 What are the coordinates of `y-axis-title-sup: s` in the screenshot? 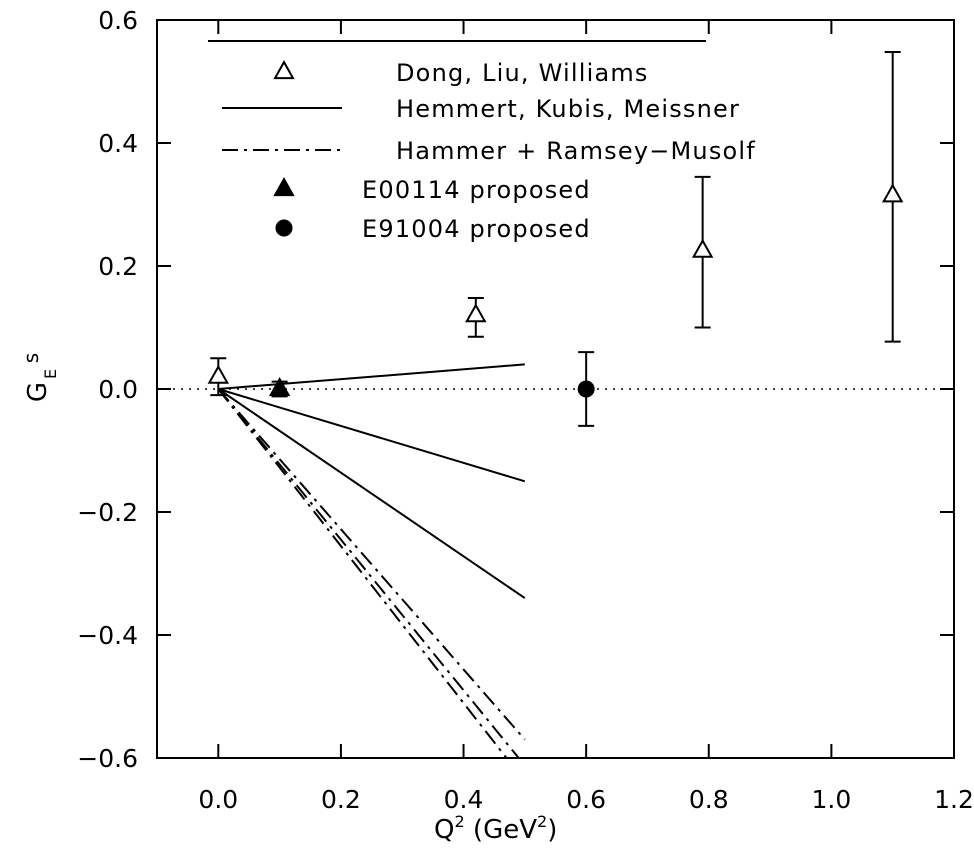 It's located at (31, 358).